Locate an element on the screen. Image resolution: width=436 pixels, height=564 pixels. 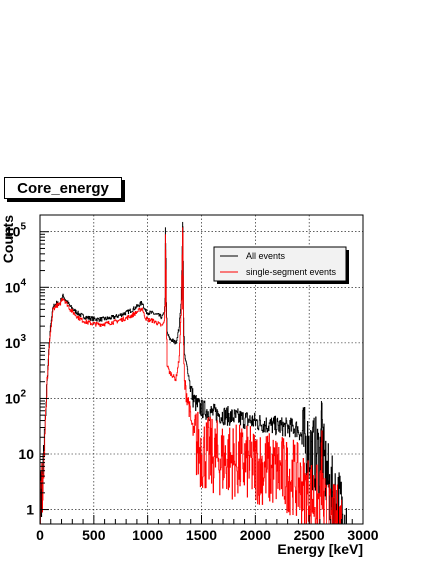
x-tick-label: 0 is located at coordinates (40, 535).